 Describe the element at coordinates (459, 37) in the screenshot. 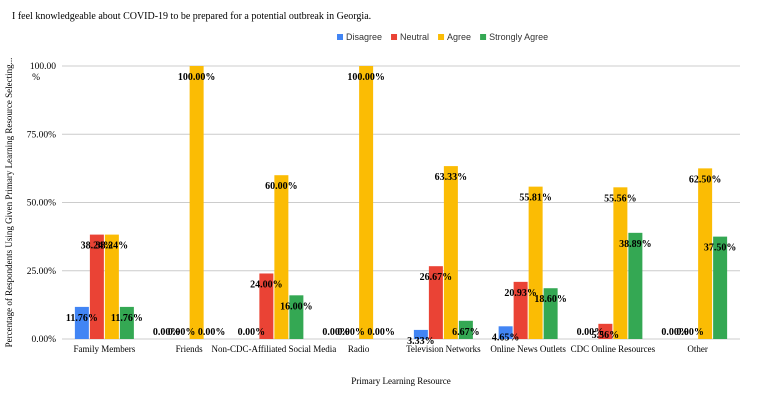

I see `legend-label: Agree` at that location.